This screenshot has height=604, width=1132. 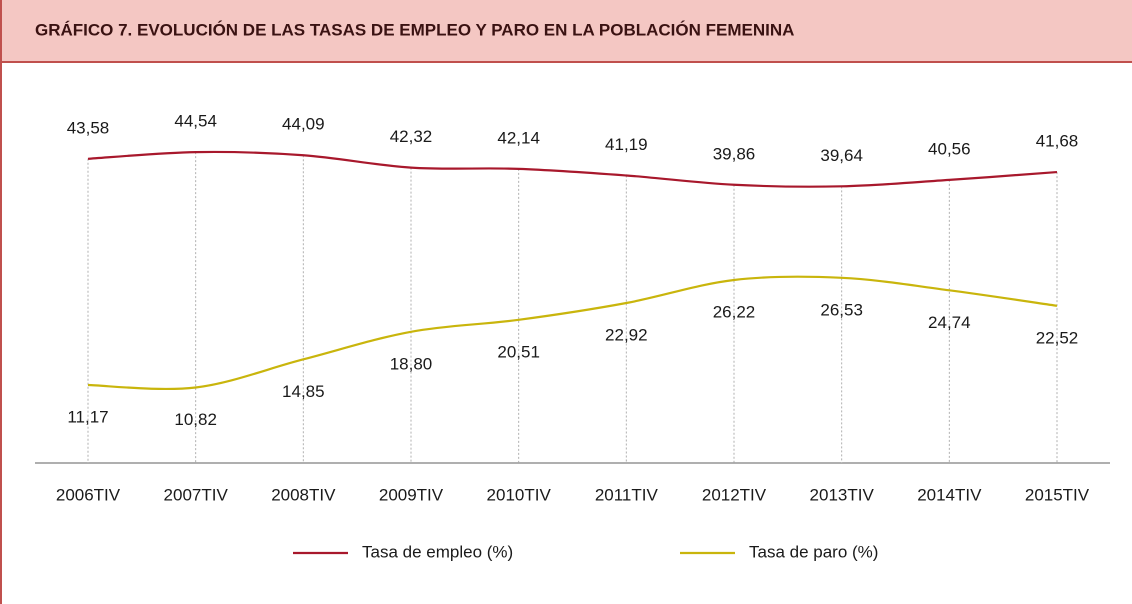 I want to click on data-label: 40,56, so click(x=949, y=148).